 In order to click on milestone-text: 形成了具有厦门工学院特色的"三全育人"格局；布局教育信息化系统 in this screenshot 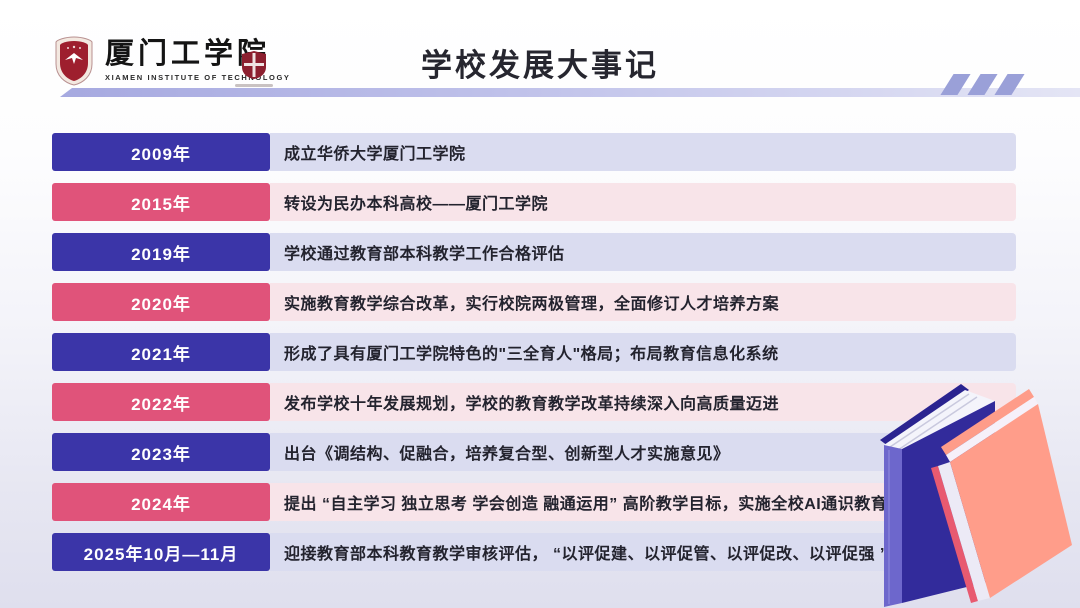, I will do `click(643, 352)`.